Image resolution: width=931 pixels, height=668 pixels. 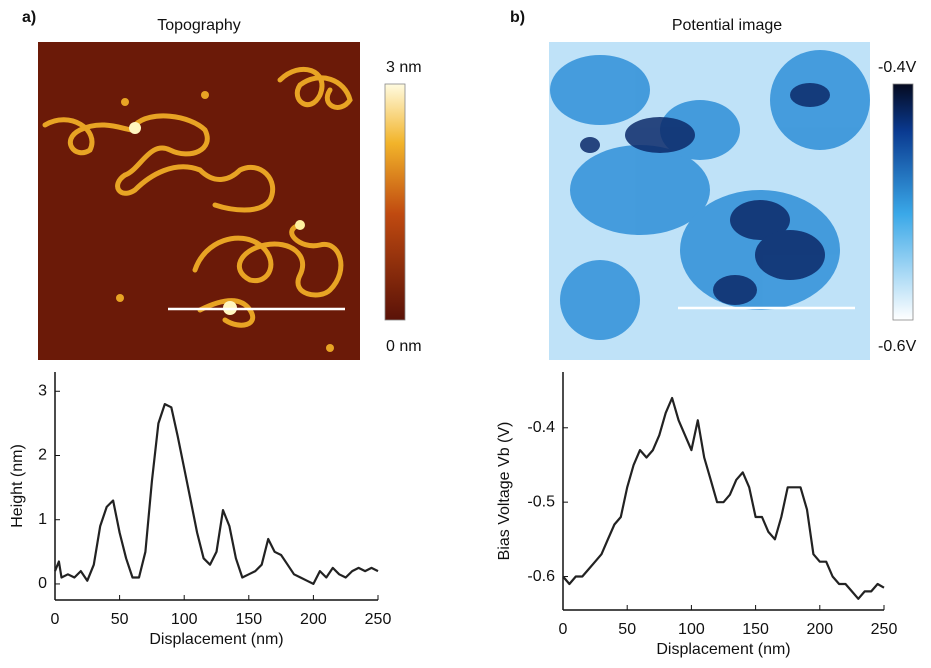 I want to click on y-tick-label: -0.4, so click(x=541, y=427).